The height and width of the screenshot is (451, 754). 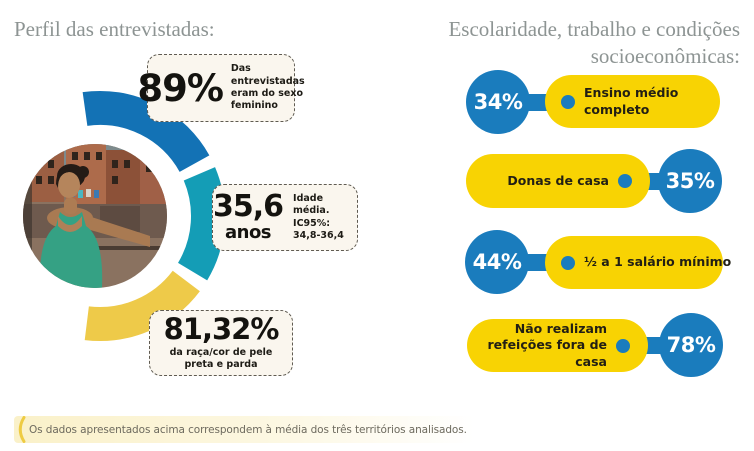 What do you see at coordinates (285, 217) in the screenshot?
I see `stat-box-age: 35,6 anos Idade média. IC95%: 34,8-36,4` at bounding box center [285, 217].